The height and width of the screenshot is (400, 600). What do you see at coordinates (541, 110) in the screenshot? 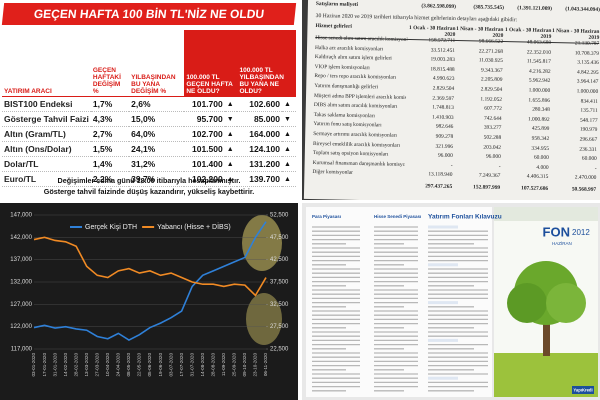
I see `amount: 280.348` at bounding box center [541, 110].